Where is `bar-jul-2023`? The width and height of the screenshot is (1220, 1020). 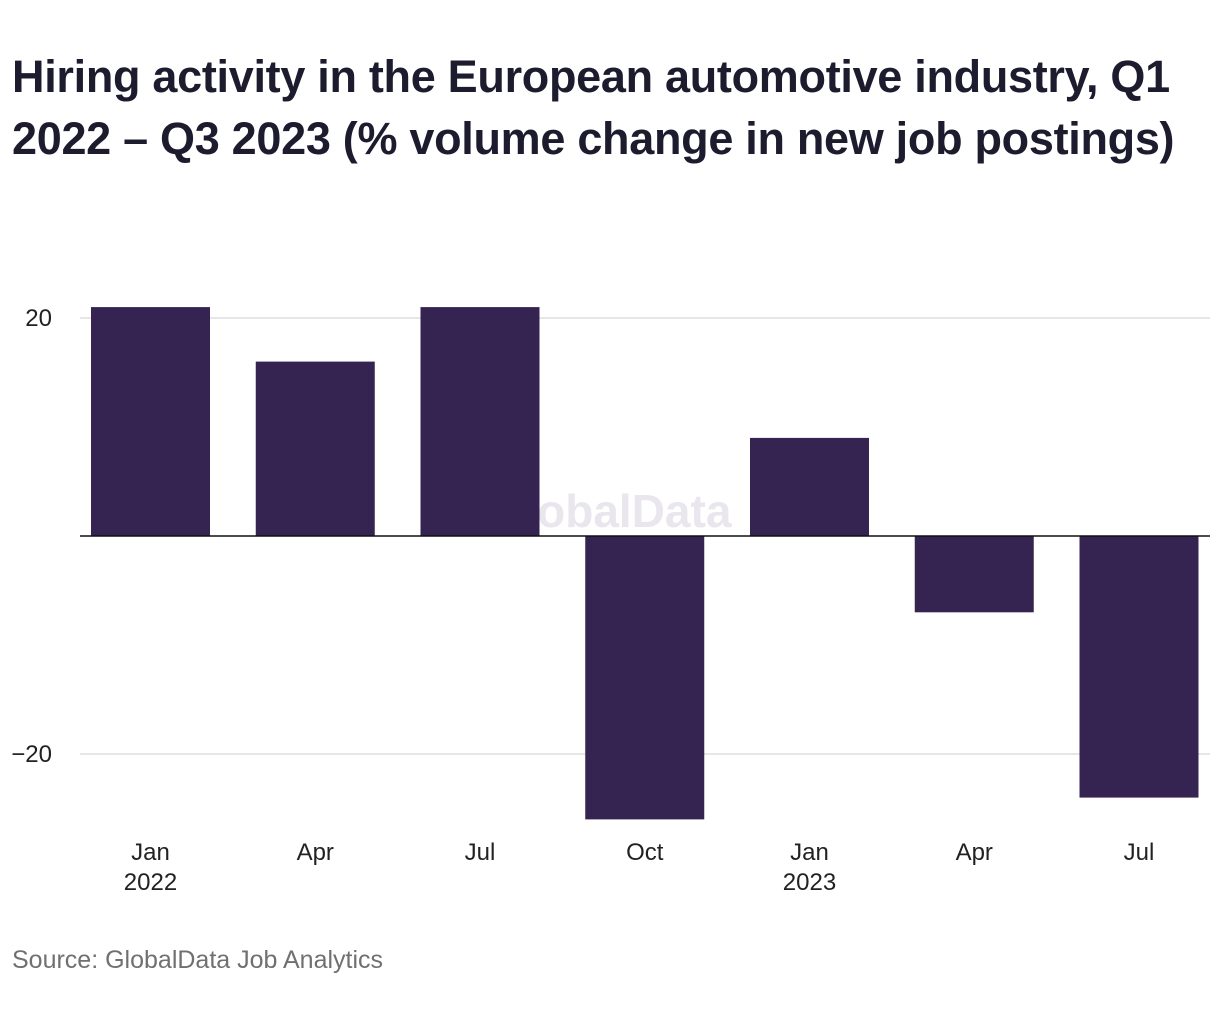
bar-jul-2023 is located at coordinates (1139, 667).